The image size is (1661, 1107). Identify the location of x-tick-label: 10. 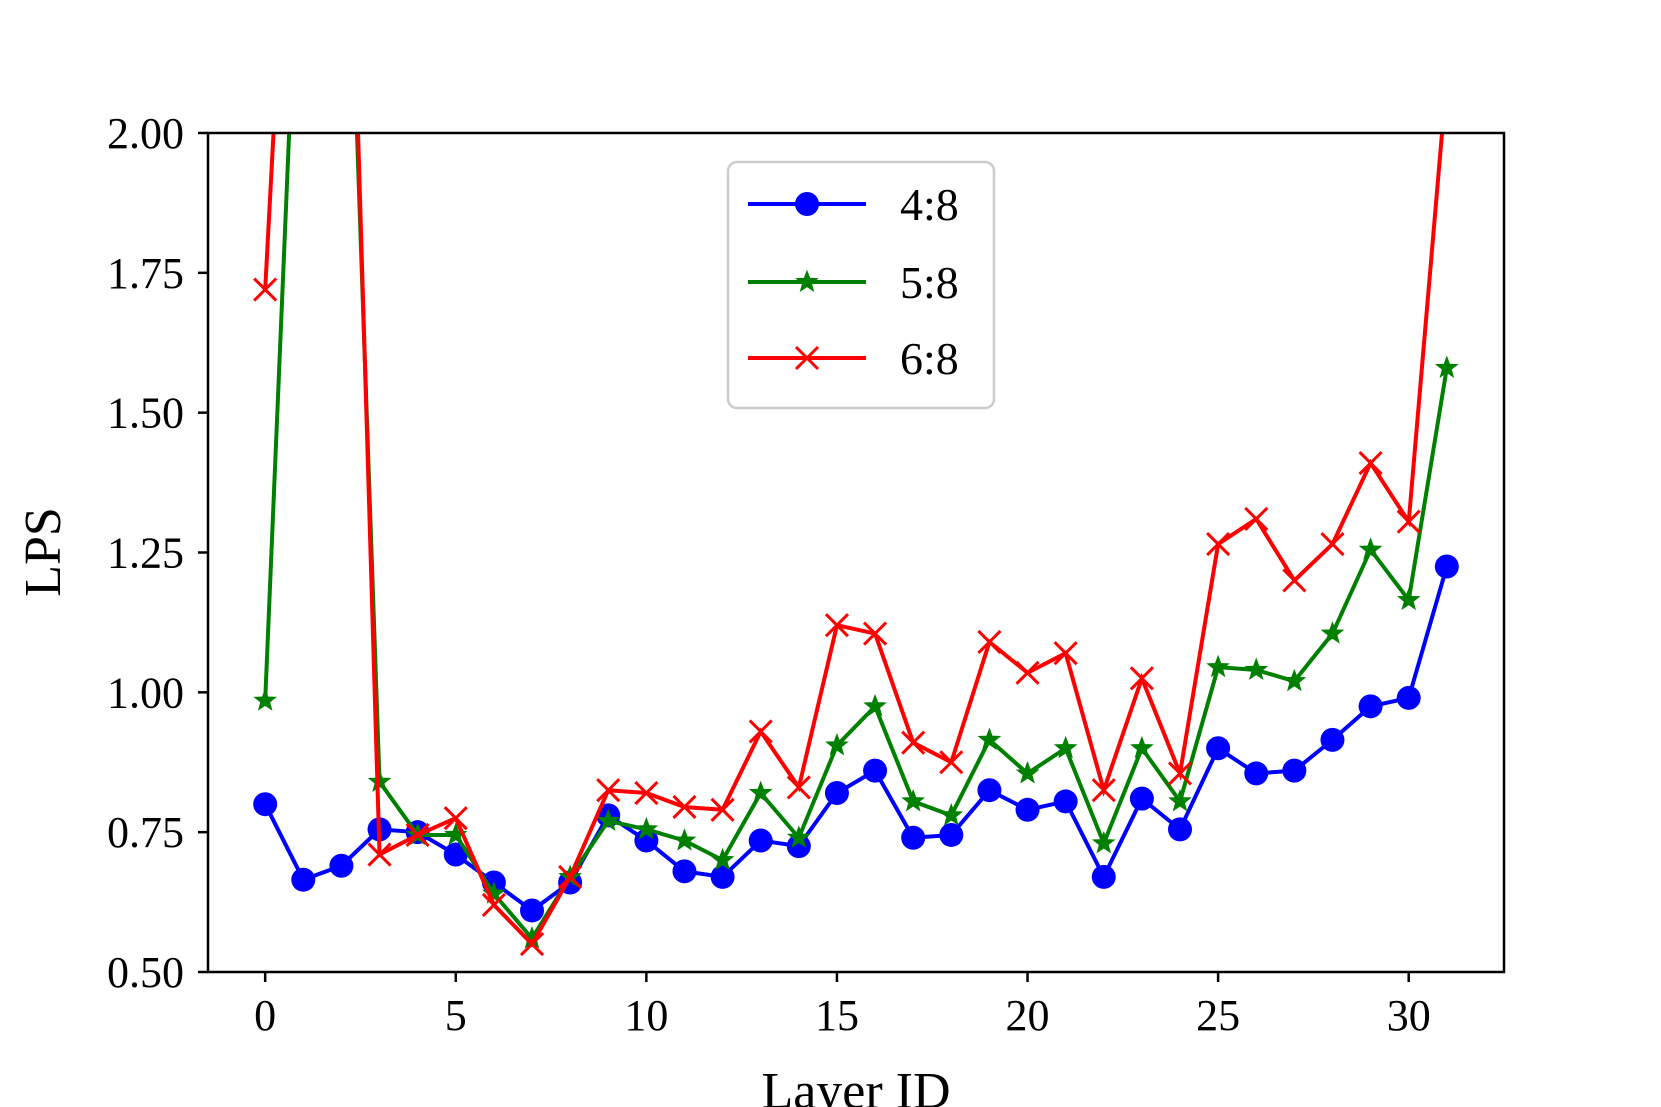
(646, 1015).